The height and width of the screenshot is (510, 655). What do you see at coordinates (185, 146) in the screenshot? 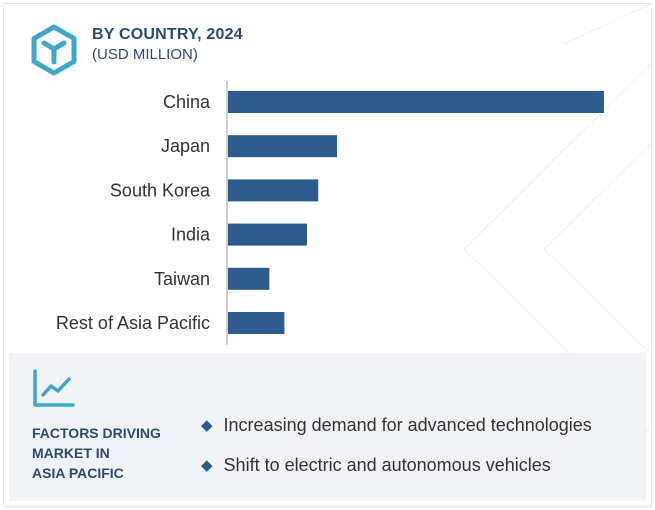
I see `category-label: Japan` at bounding box center [185, 146].